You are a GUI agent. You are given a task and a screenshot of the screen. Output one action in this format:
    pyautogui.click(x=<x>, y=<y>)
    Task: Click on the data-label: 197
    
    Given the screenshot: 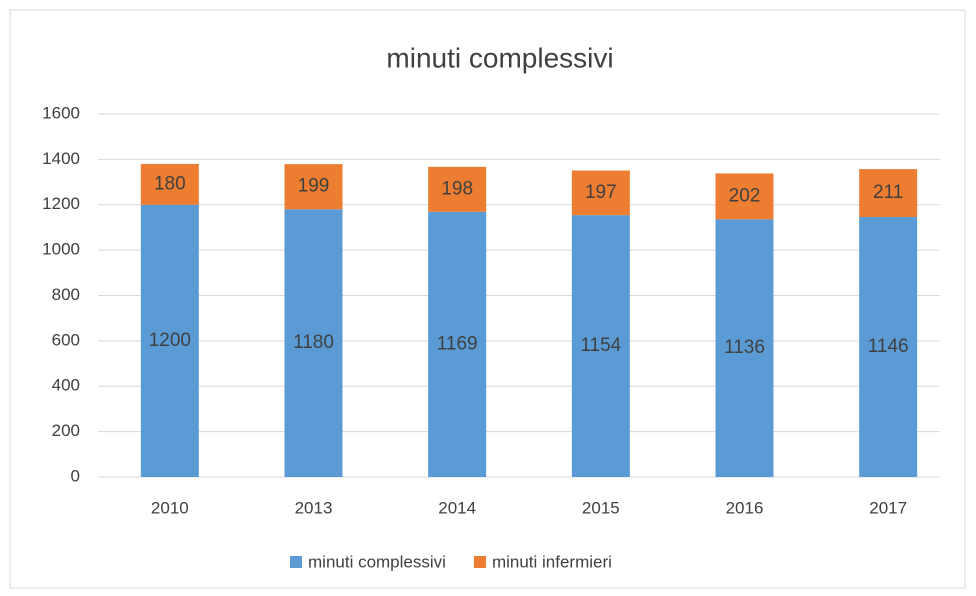 What is the action you would take?
    pyautogui.click(x=601, y=192)
    